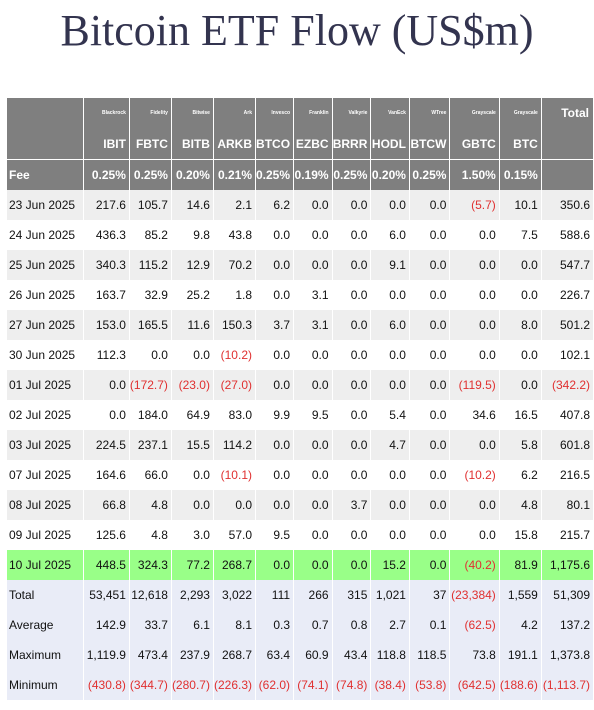  I want to click on flow-value-cell: 6.0, so click(390, 235).